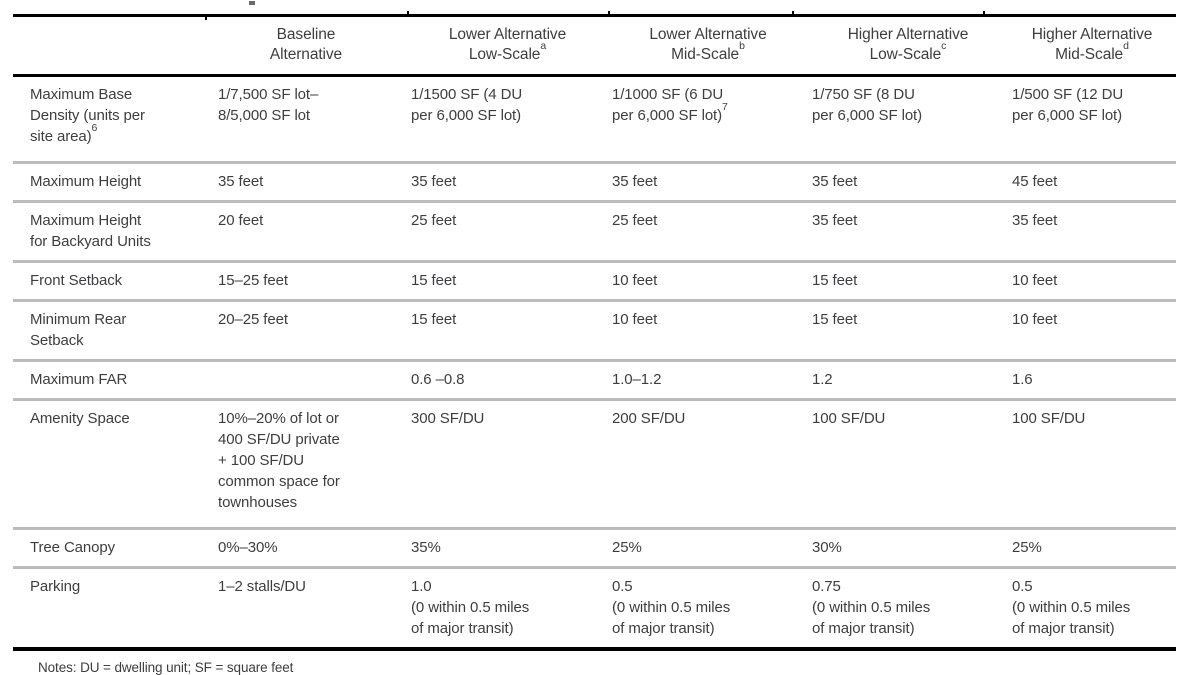 The height and width of the screenshot is (675, 1185). I want to click on cell-text: 300 SF/DU, so click(448, 418).